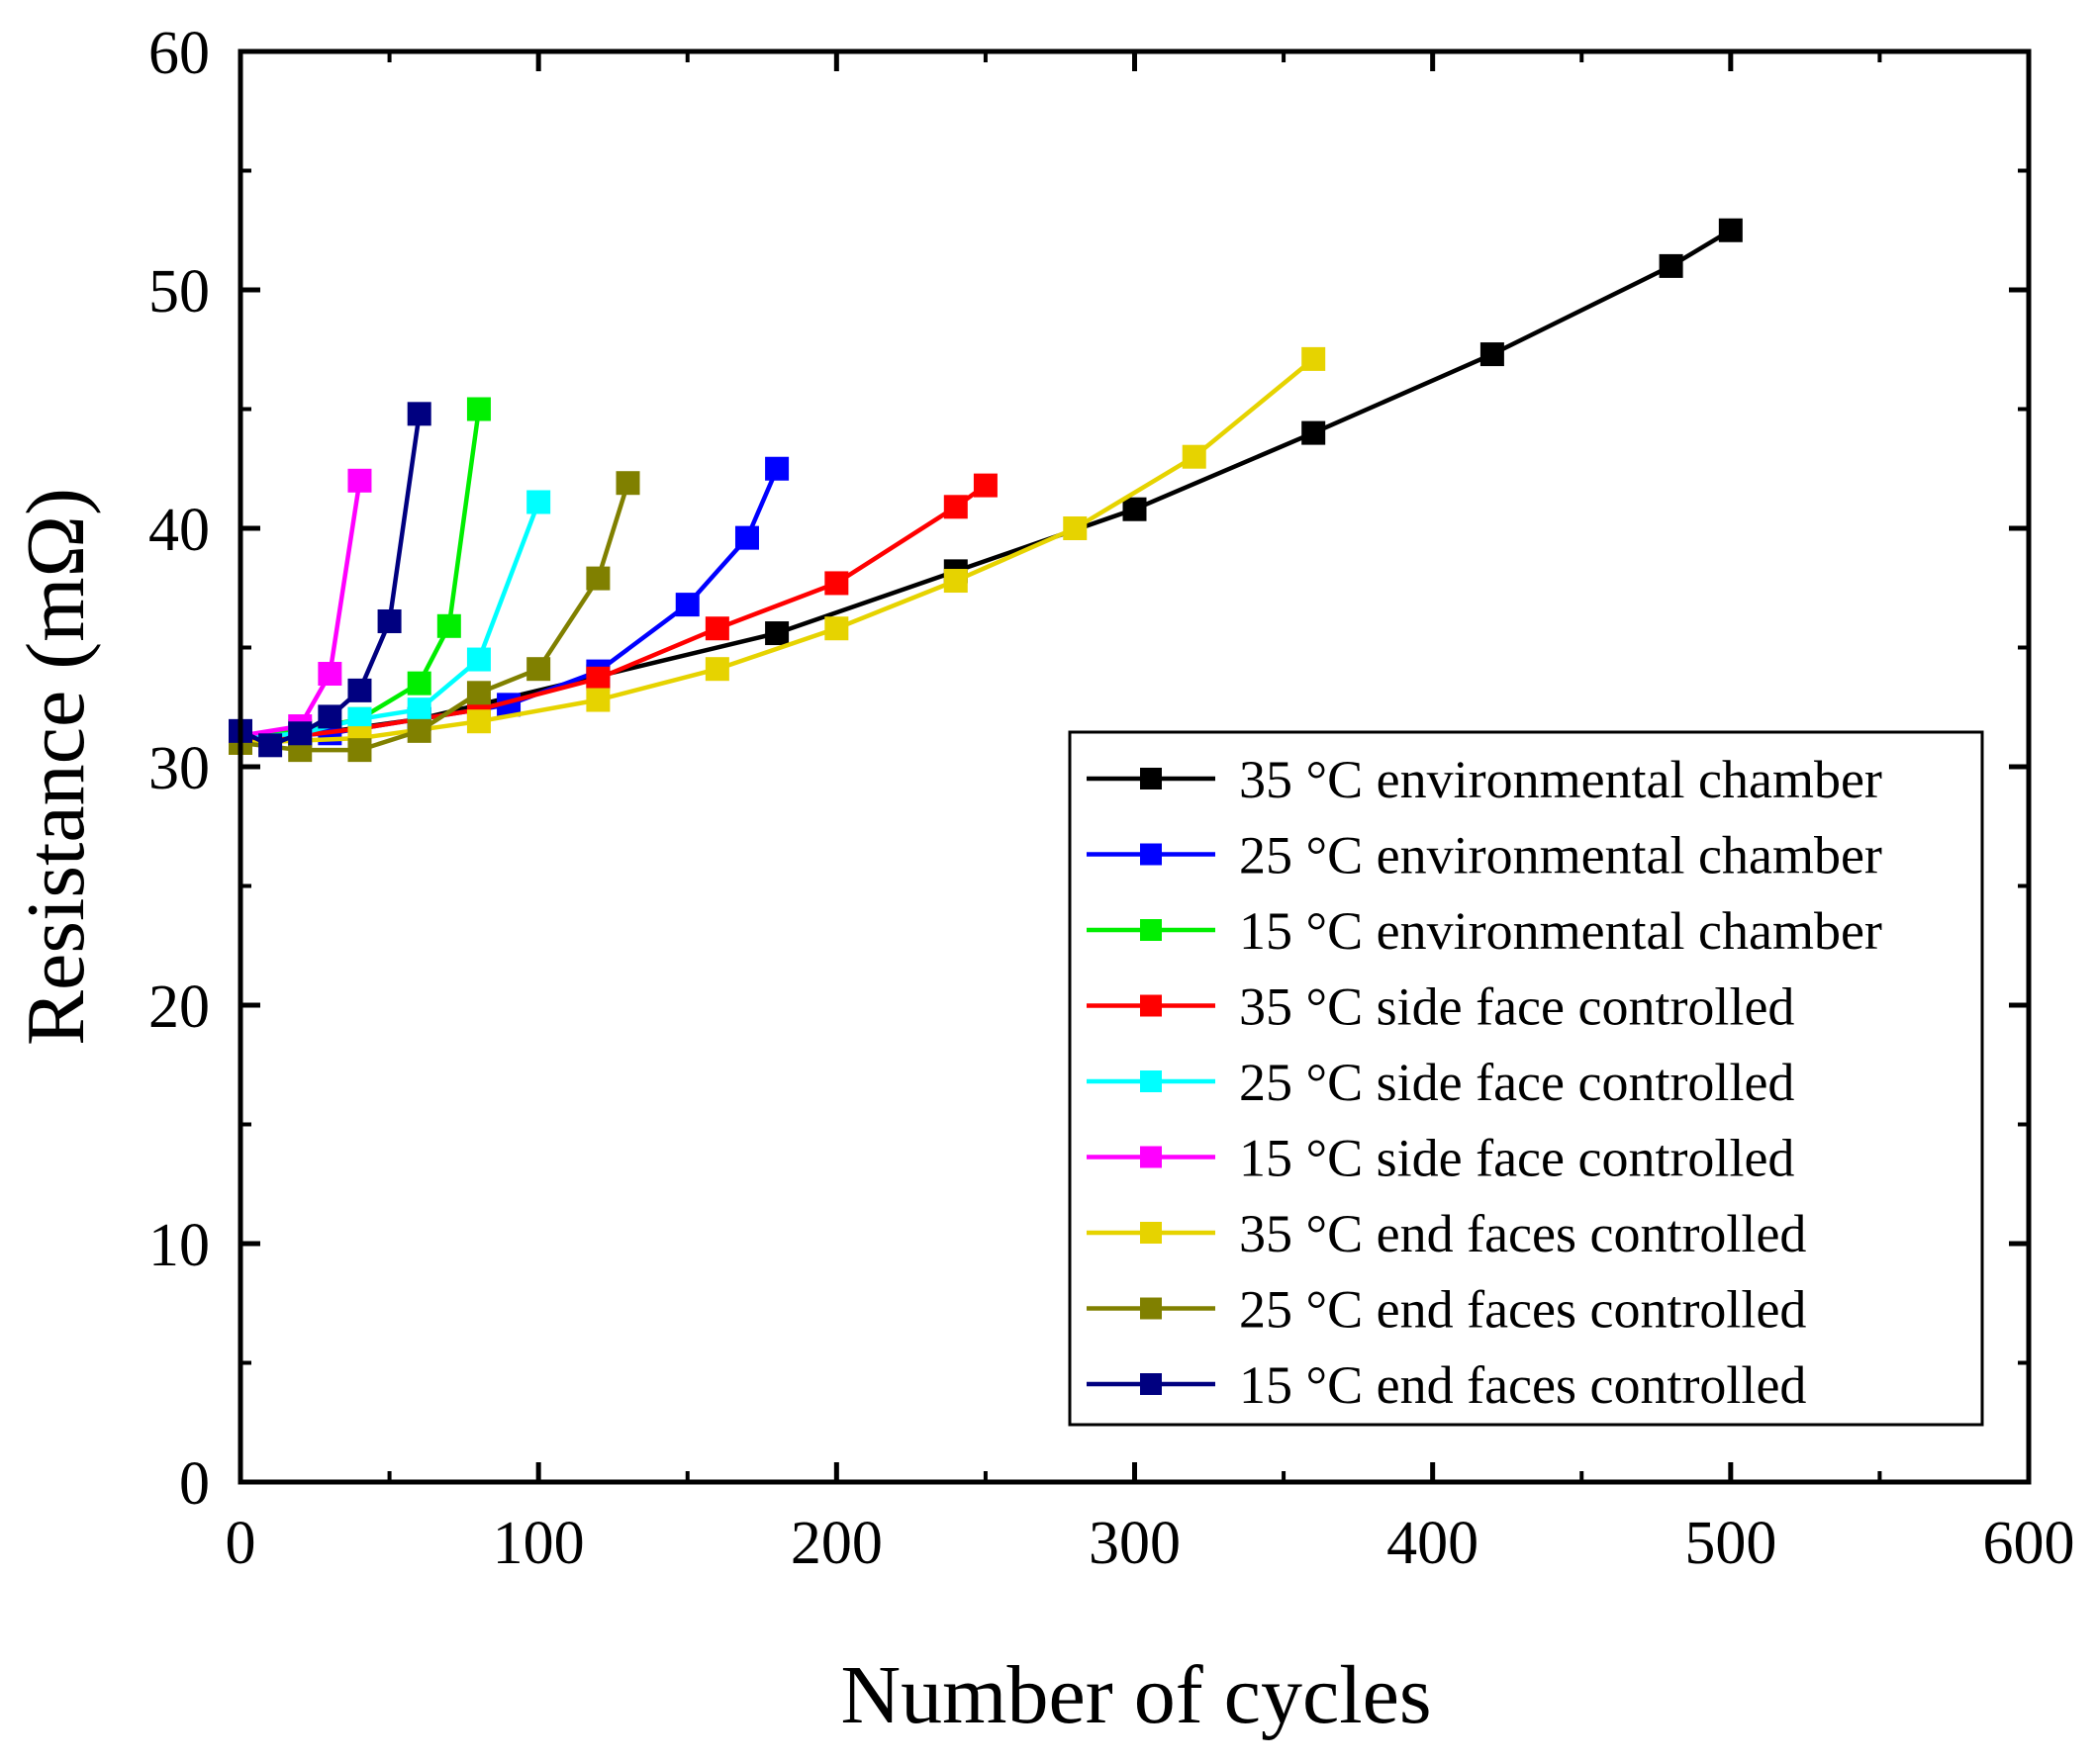 The width and height of the screenshot is (2097, 1764). I want to click on legend-label: 15 °C environmental chamber, so click(1560, 931).